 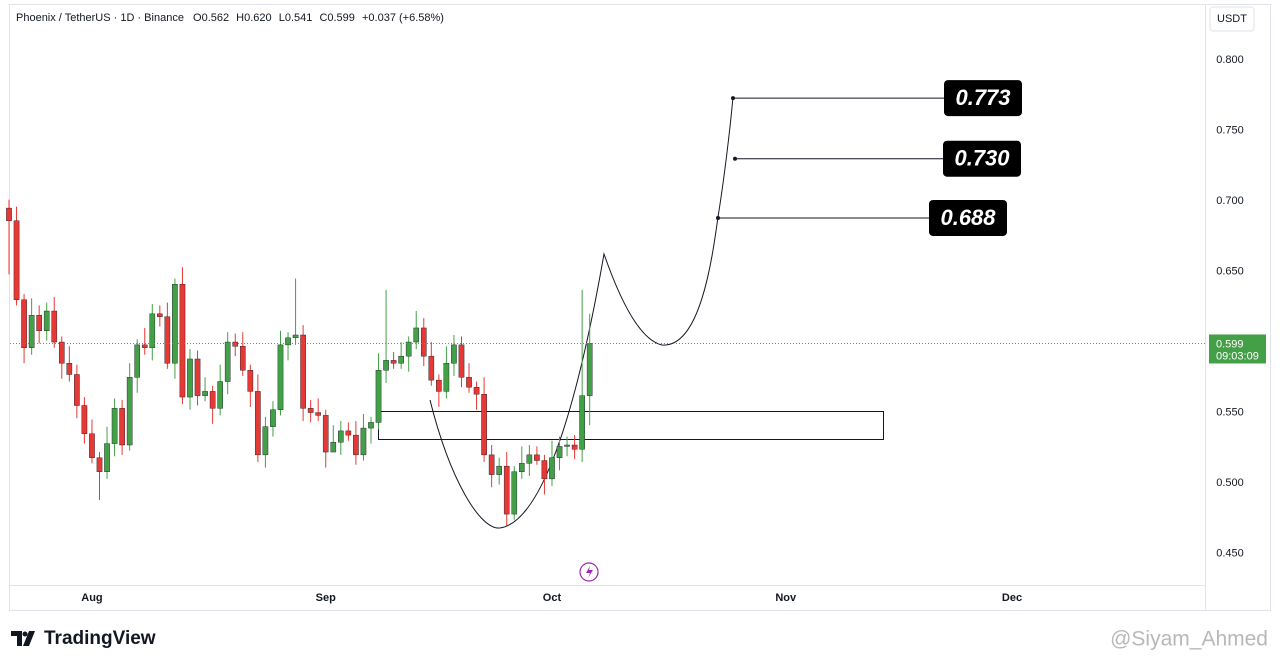 I want to click on y-tick-label: 0.800, so click(x=1230, y=60).